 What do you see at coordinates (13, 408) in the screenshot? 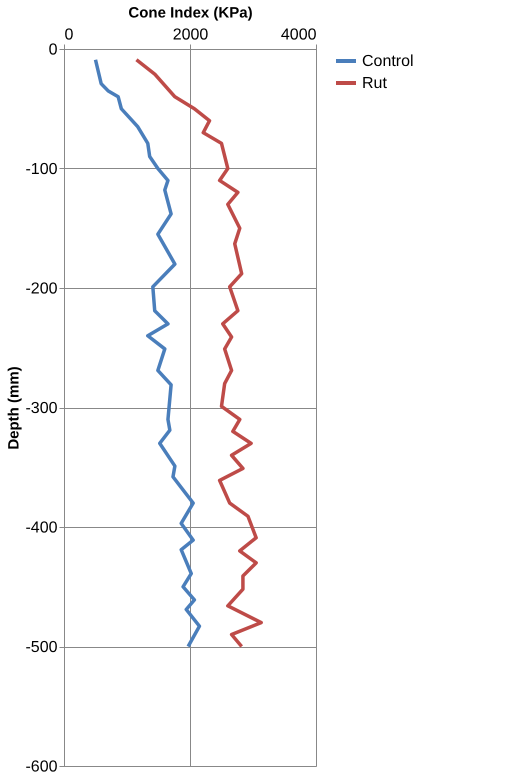
I see `y-axis-title: Depth (mm)` at bounding box center [13, 408].